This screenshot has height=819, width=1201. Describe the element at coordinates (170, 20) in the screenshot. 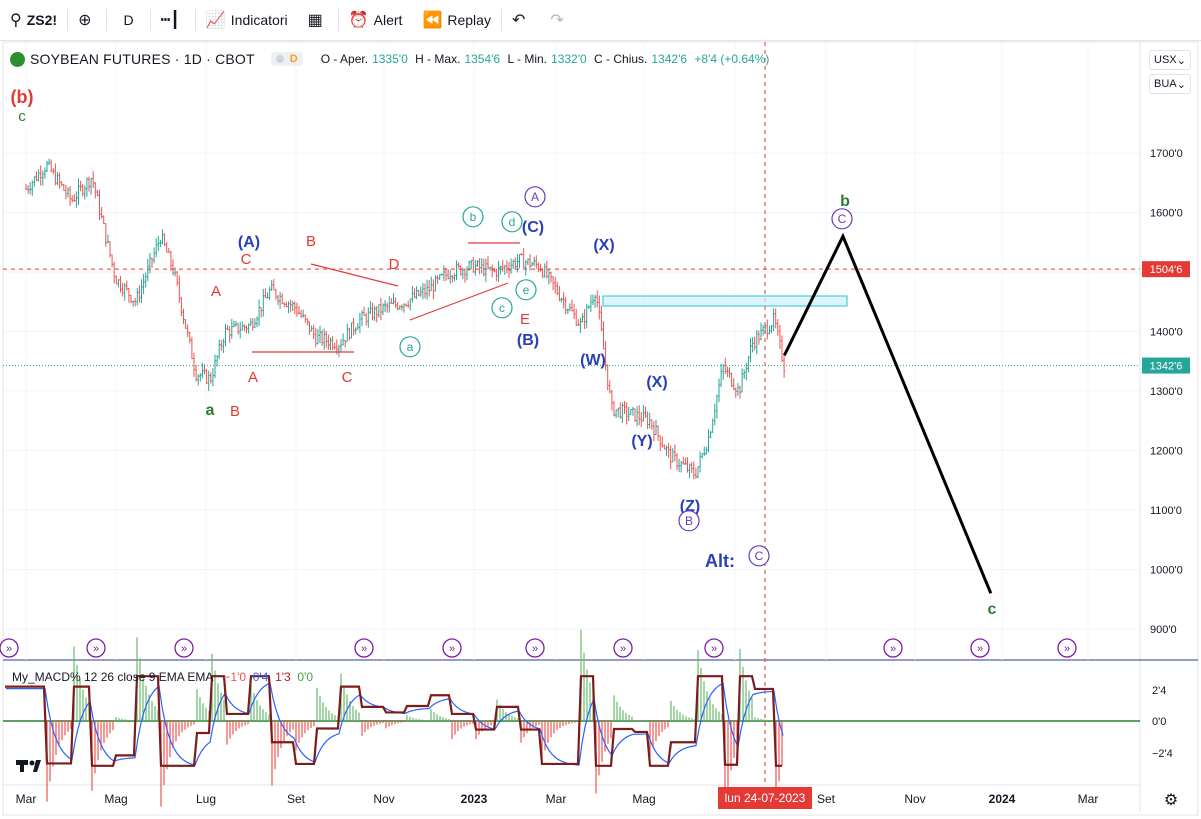

I see `bar-chart-icon: ┅┃` at that location.